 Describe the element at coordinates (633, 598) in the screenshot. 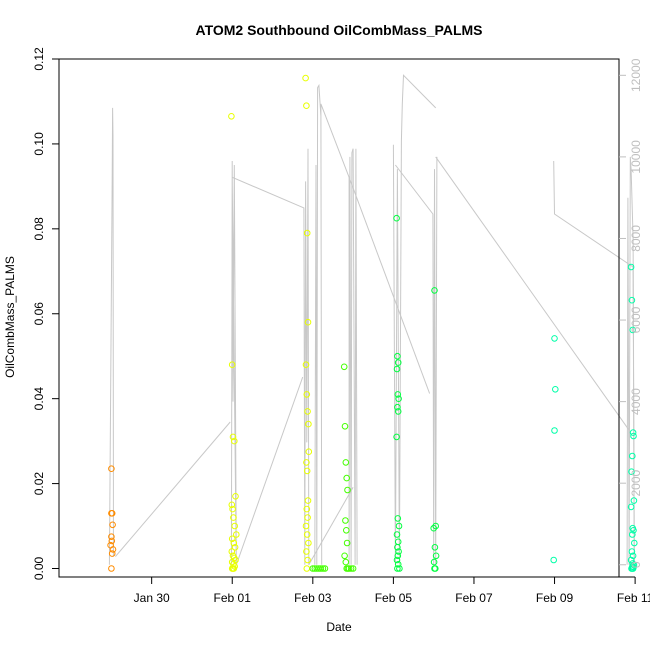

I see `x-tick-label: Feb 11` at that location.